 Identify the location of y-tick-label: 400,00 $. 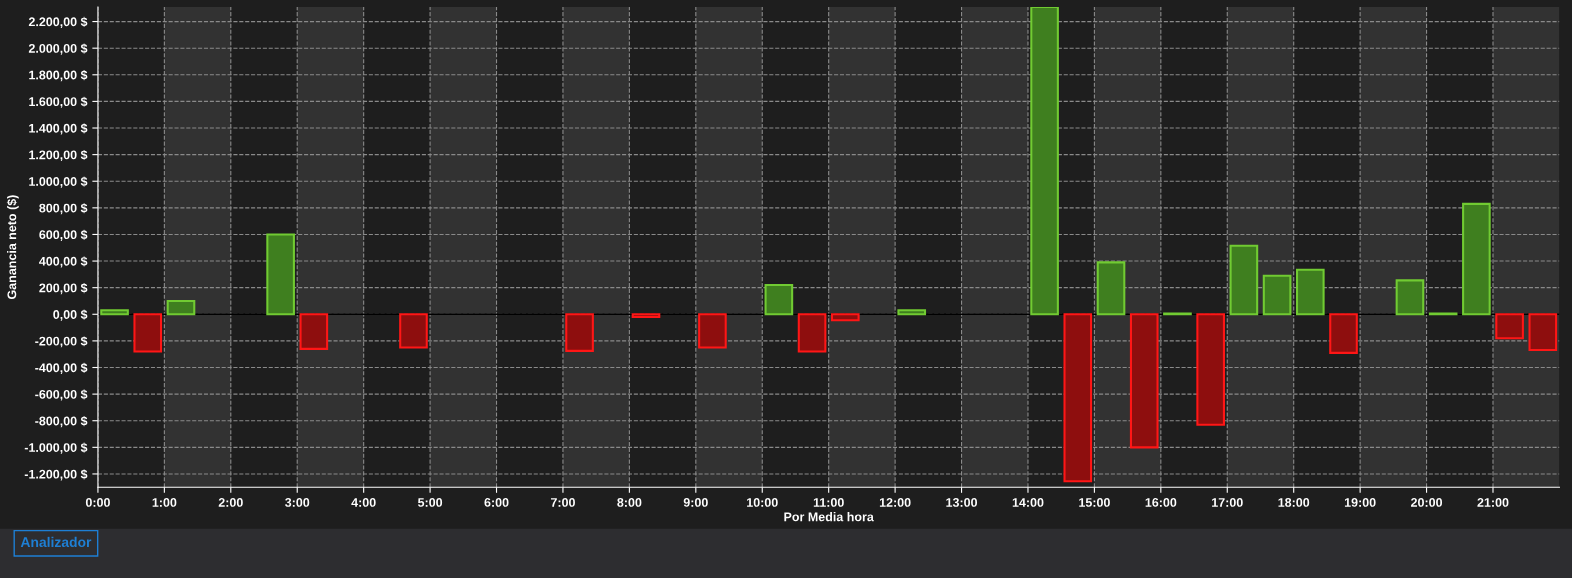
(63, 262).